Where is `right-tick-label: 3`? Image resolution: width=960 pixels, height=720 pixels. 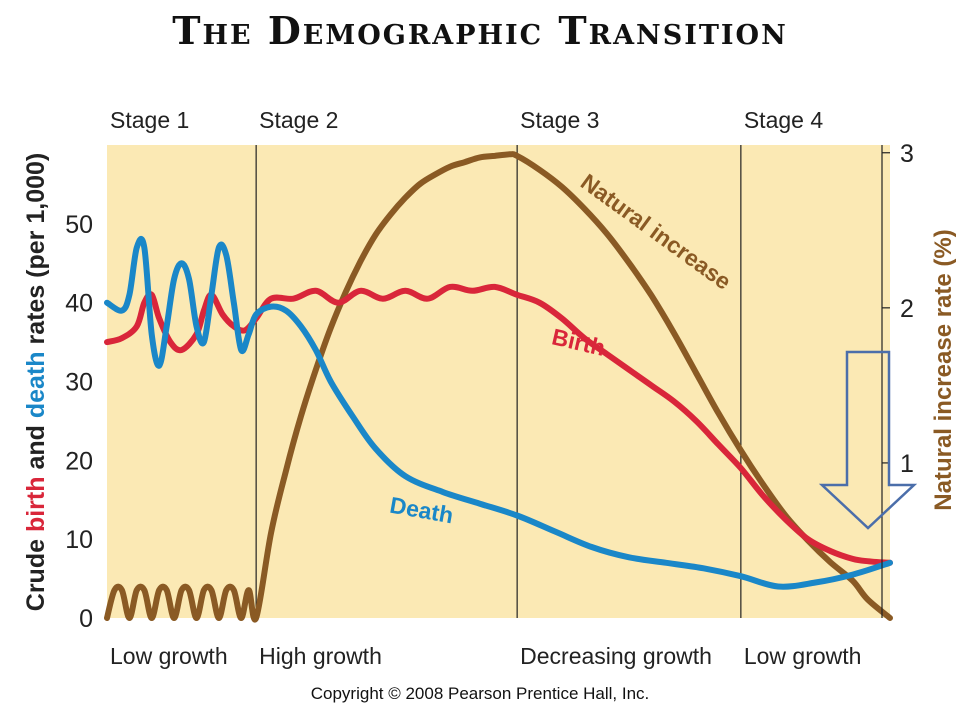 right-tick-label: 3 is located at coordinates (907, 154).